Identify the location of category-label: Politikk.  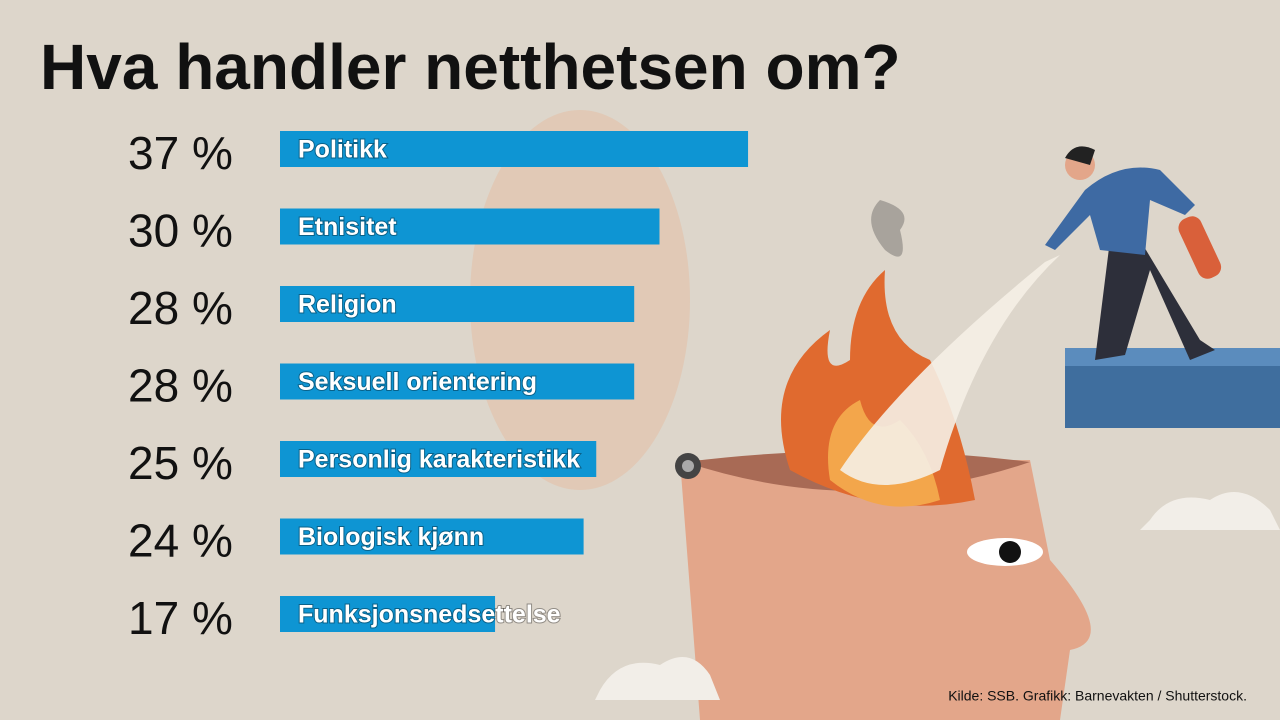
(342, 150).